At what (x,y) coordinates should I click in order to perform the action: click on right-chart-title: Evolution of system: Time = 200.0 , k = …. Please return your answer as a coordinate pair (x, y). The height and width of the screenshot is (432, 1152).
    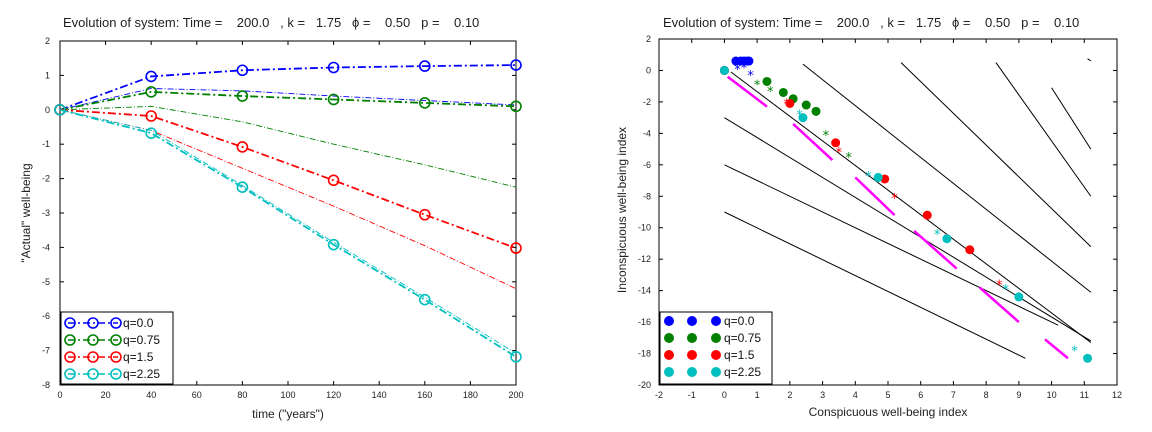
    Looking at the image, I should click on (871, 22).